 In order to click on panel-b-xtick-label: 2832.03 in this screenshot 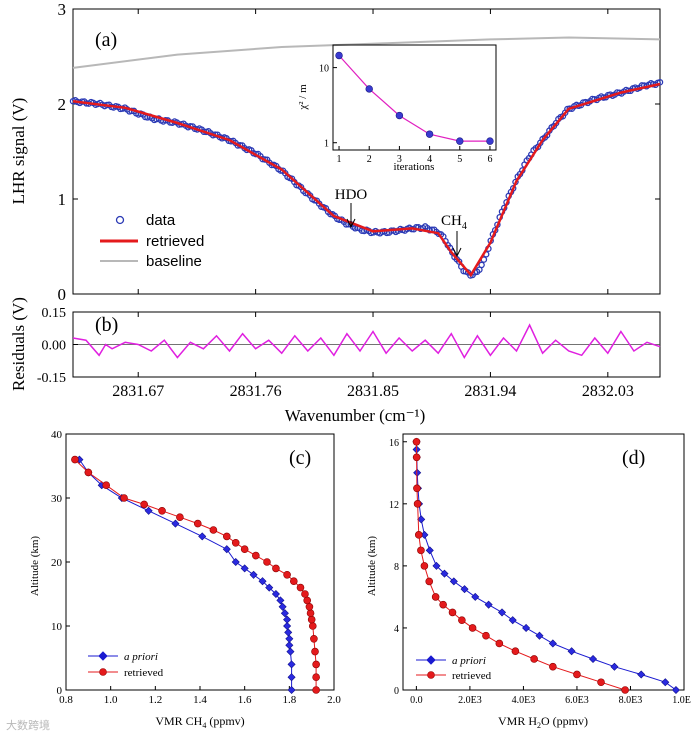, I will do `click(608, 391)`.